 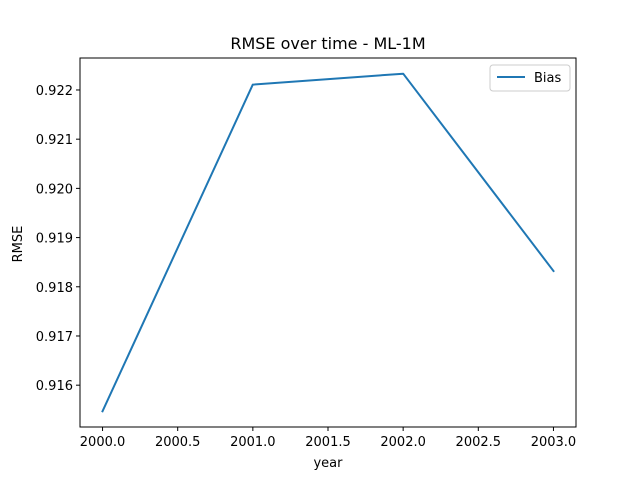 I want to click on x-tick-label: 2003.0, so click(x=554, y=442).